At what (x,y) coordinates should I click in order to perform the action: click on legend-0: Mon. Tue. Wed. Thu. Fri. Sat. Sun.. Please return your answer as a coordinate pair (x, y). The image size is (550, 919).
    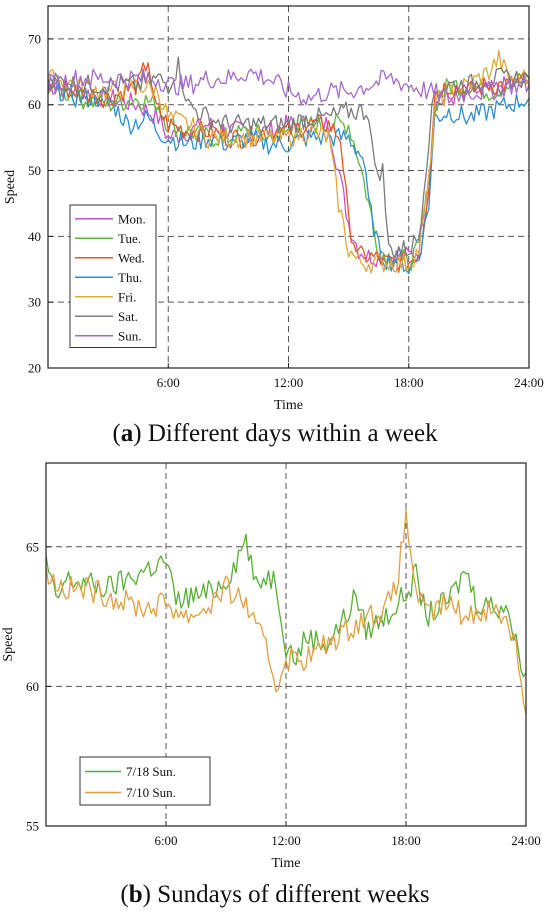
    Looking at the image, I should click on (113, 276).